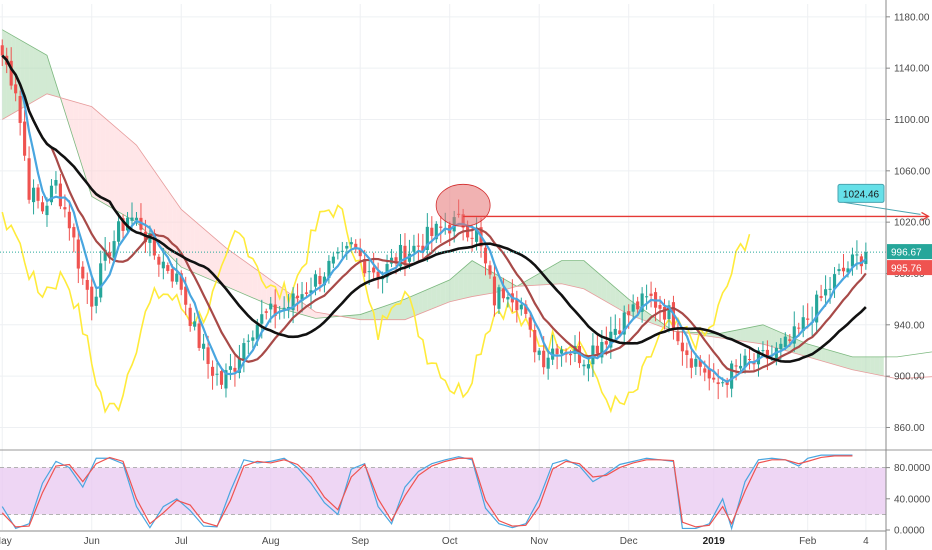 The width and height of the screenshot is (932, 550). Describe the element at coordinates (181, 541) in the screenshot. I see `x-tick-label: Jul` at that location.